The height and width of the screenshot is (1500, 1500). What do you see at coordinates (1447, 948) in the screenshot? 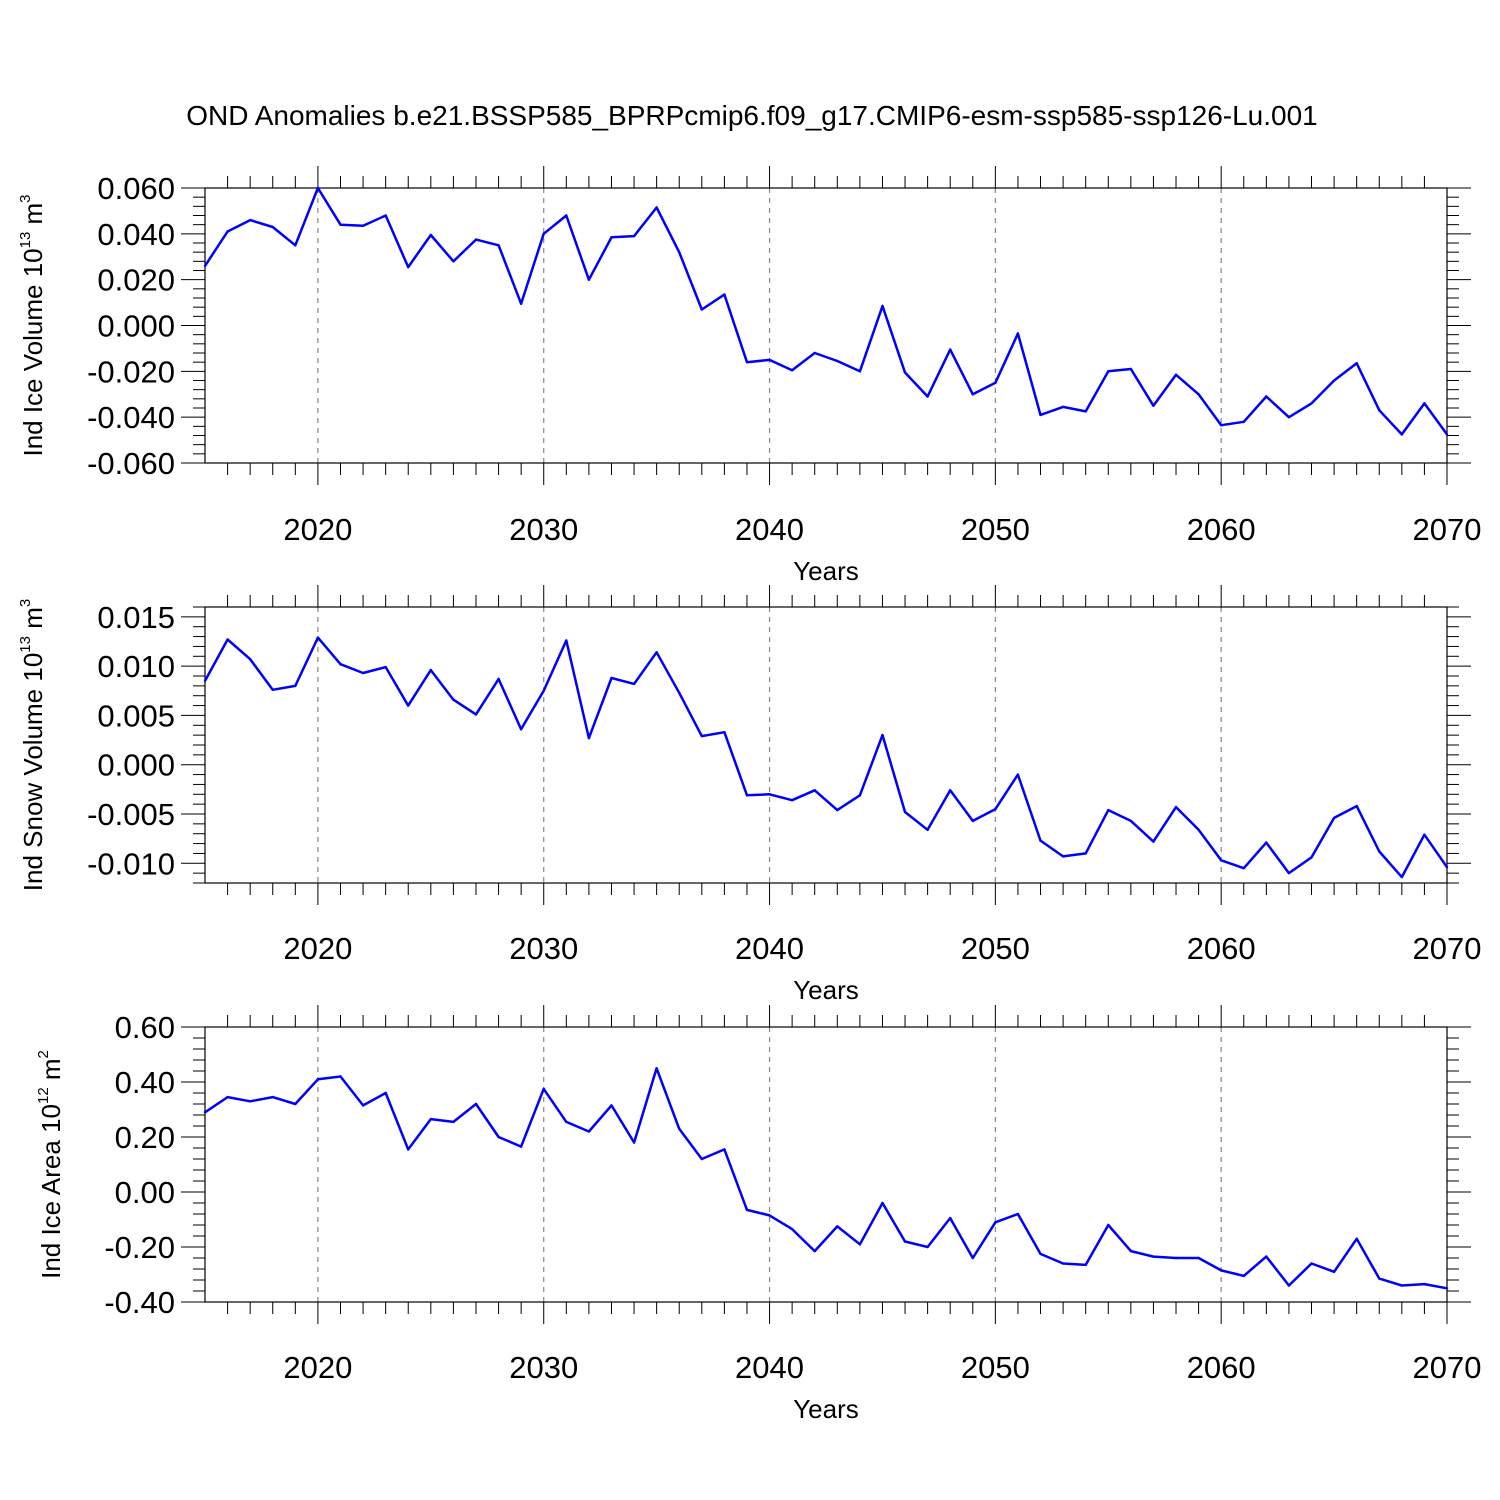
I see `x-tick-label: 2070` at bounding box center [1447, 948].